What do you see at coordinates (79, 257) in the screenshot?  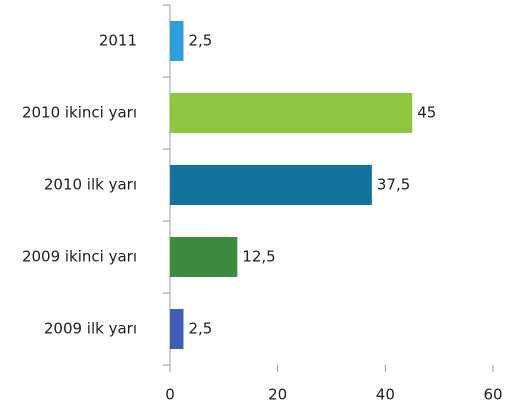 I see `y-tick-label: 2009 ikinci yarı` at bounding box center [79, 257].